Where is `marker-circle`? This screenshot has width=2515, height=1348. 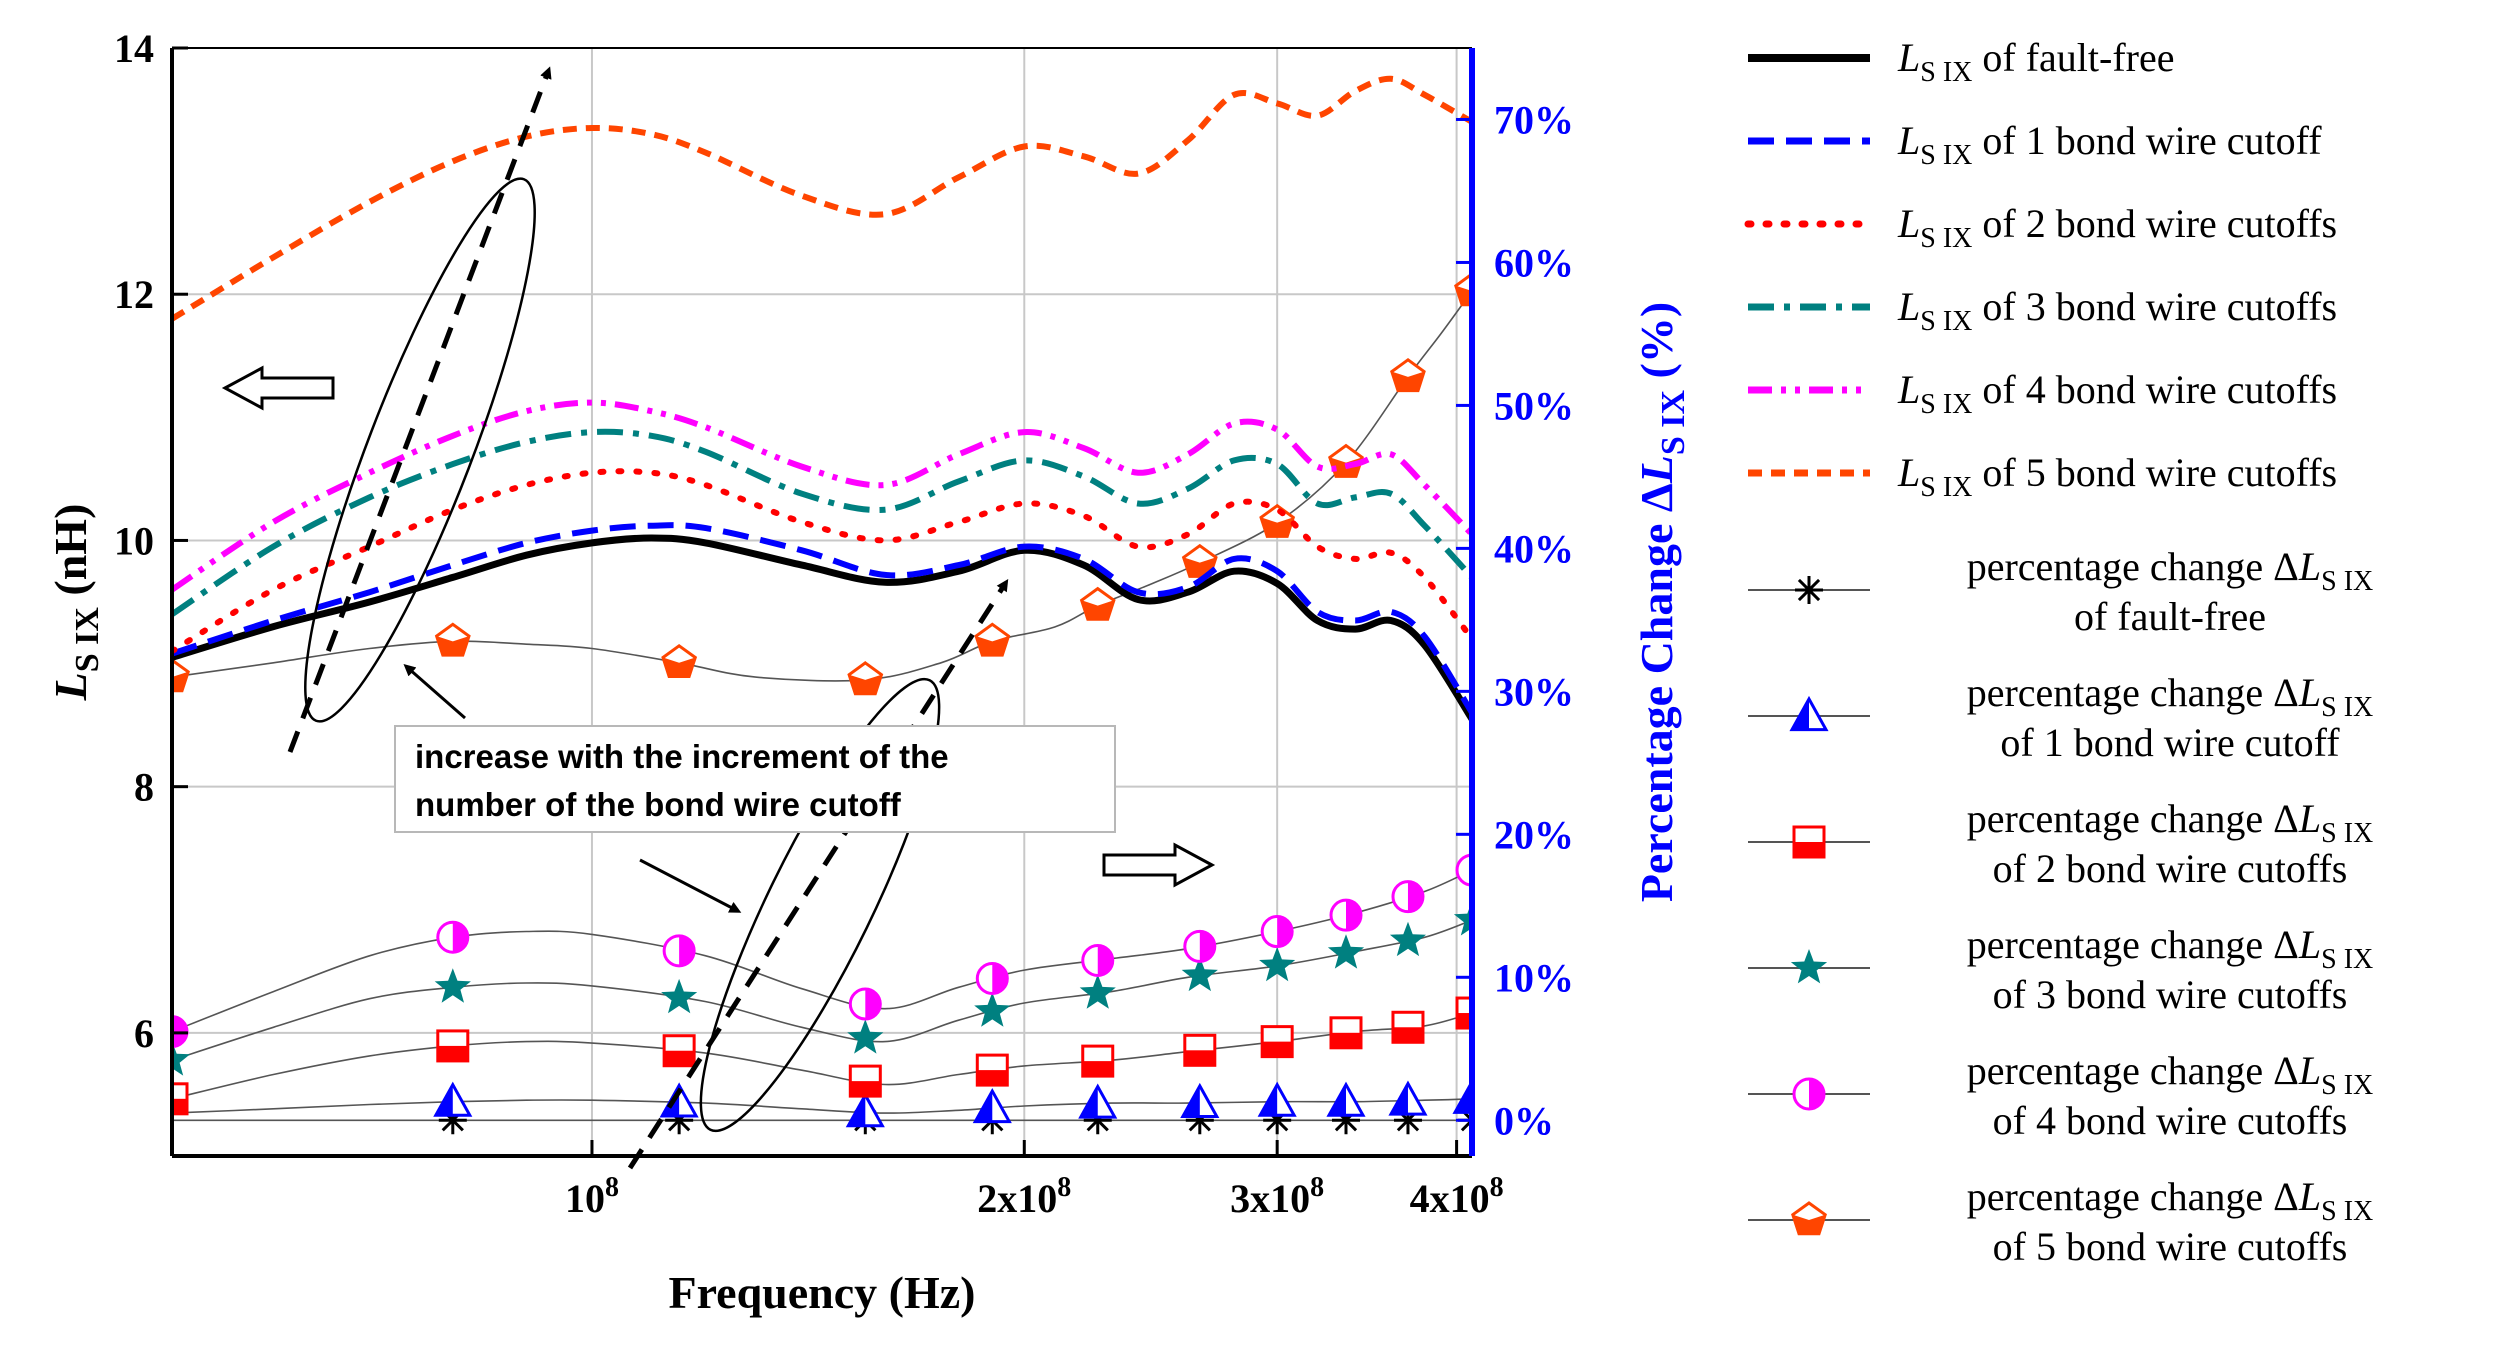
marker-circle is located at coordinates (1463, 870).